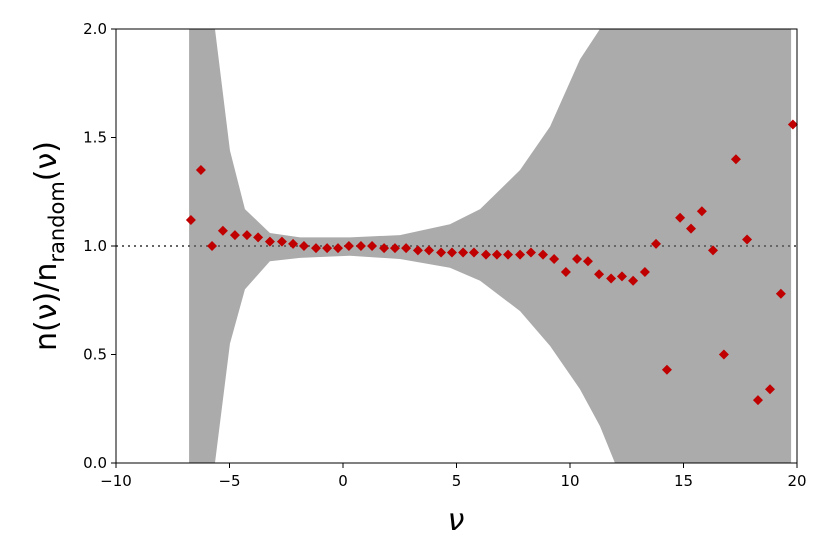 This screenshot has height=554, width=831. Describe the element at coordinates (343, 481) in the screenshot. I see `x-tick-label: 0` at that location.